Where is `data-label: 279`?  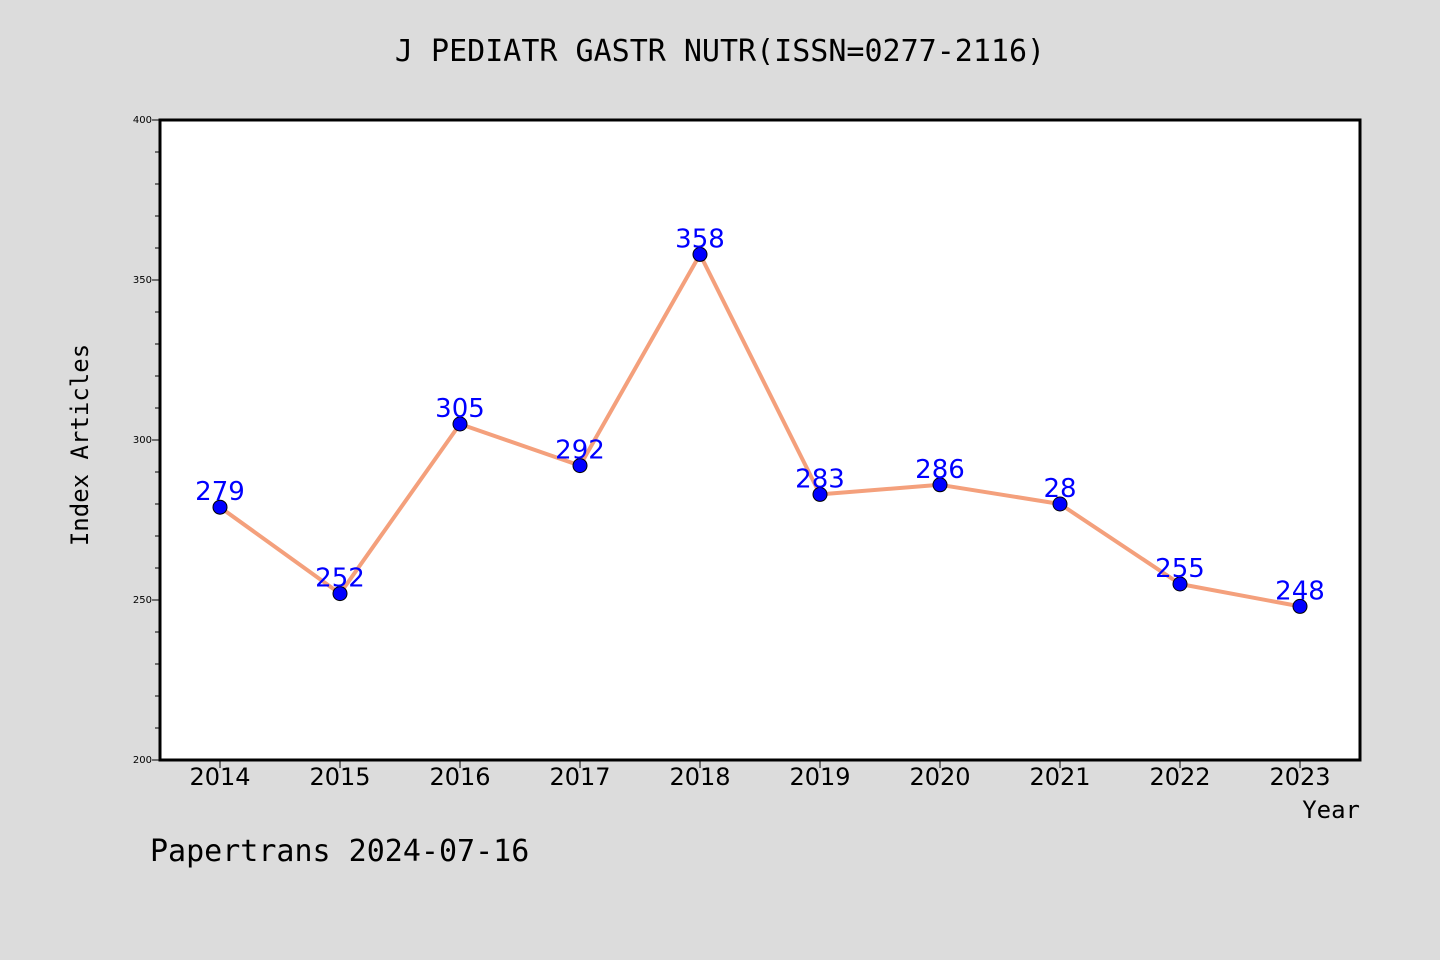
data-label: 279 is located at coordinates (220, 492).